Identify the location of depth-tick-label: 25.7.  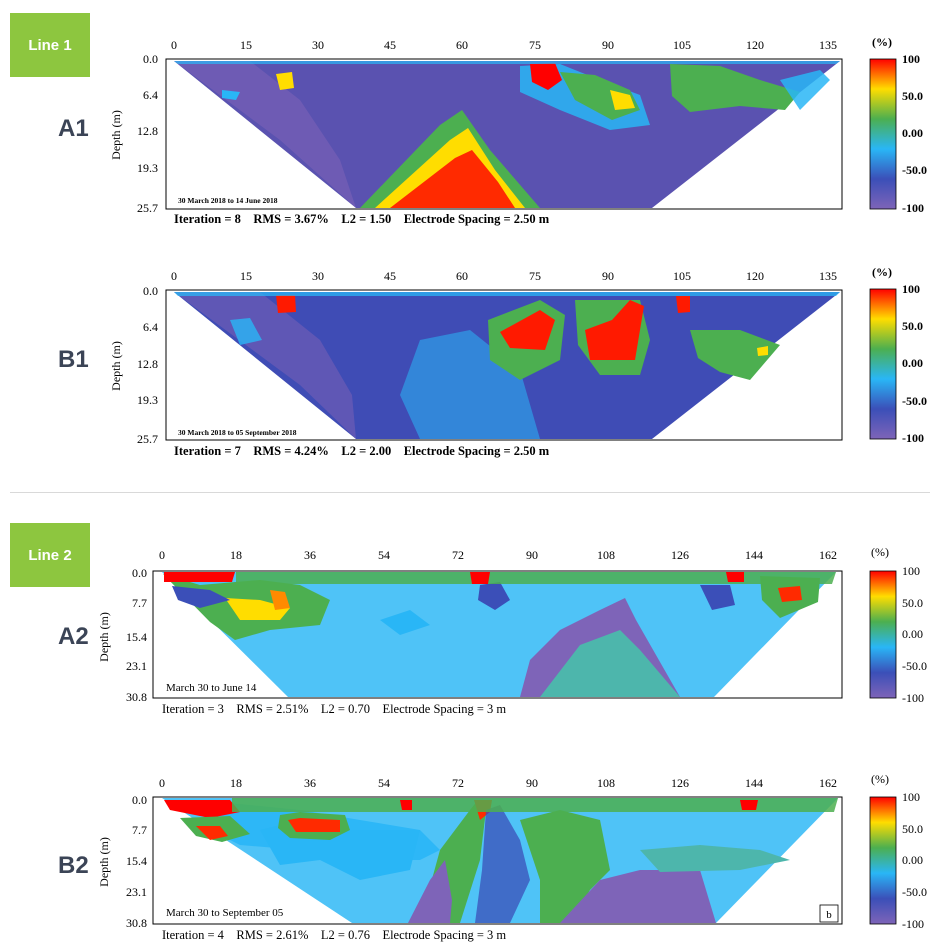
(147, 208).